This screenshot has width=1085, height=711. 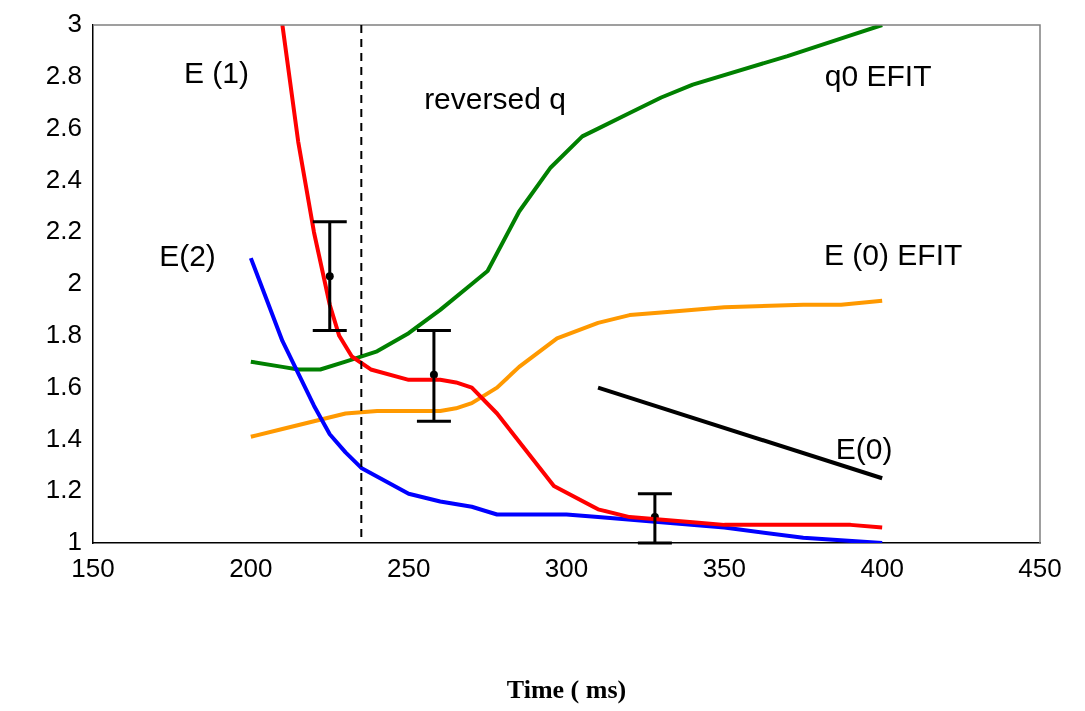 I want to click on x-tick-label: 200, so click(x=251, y=567).